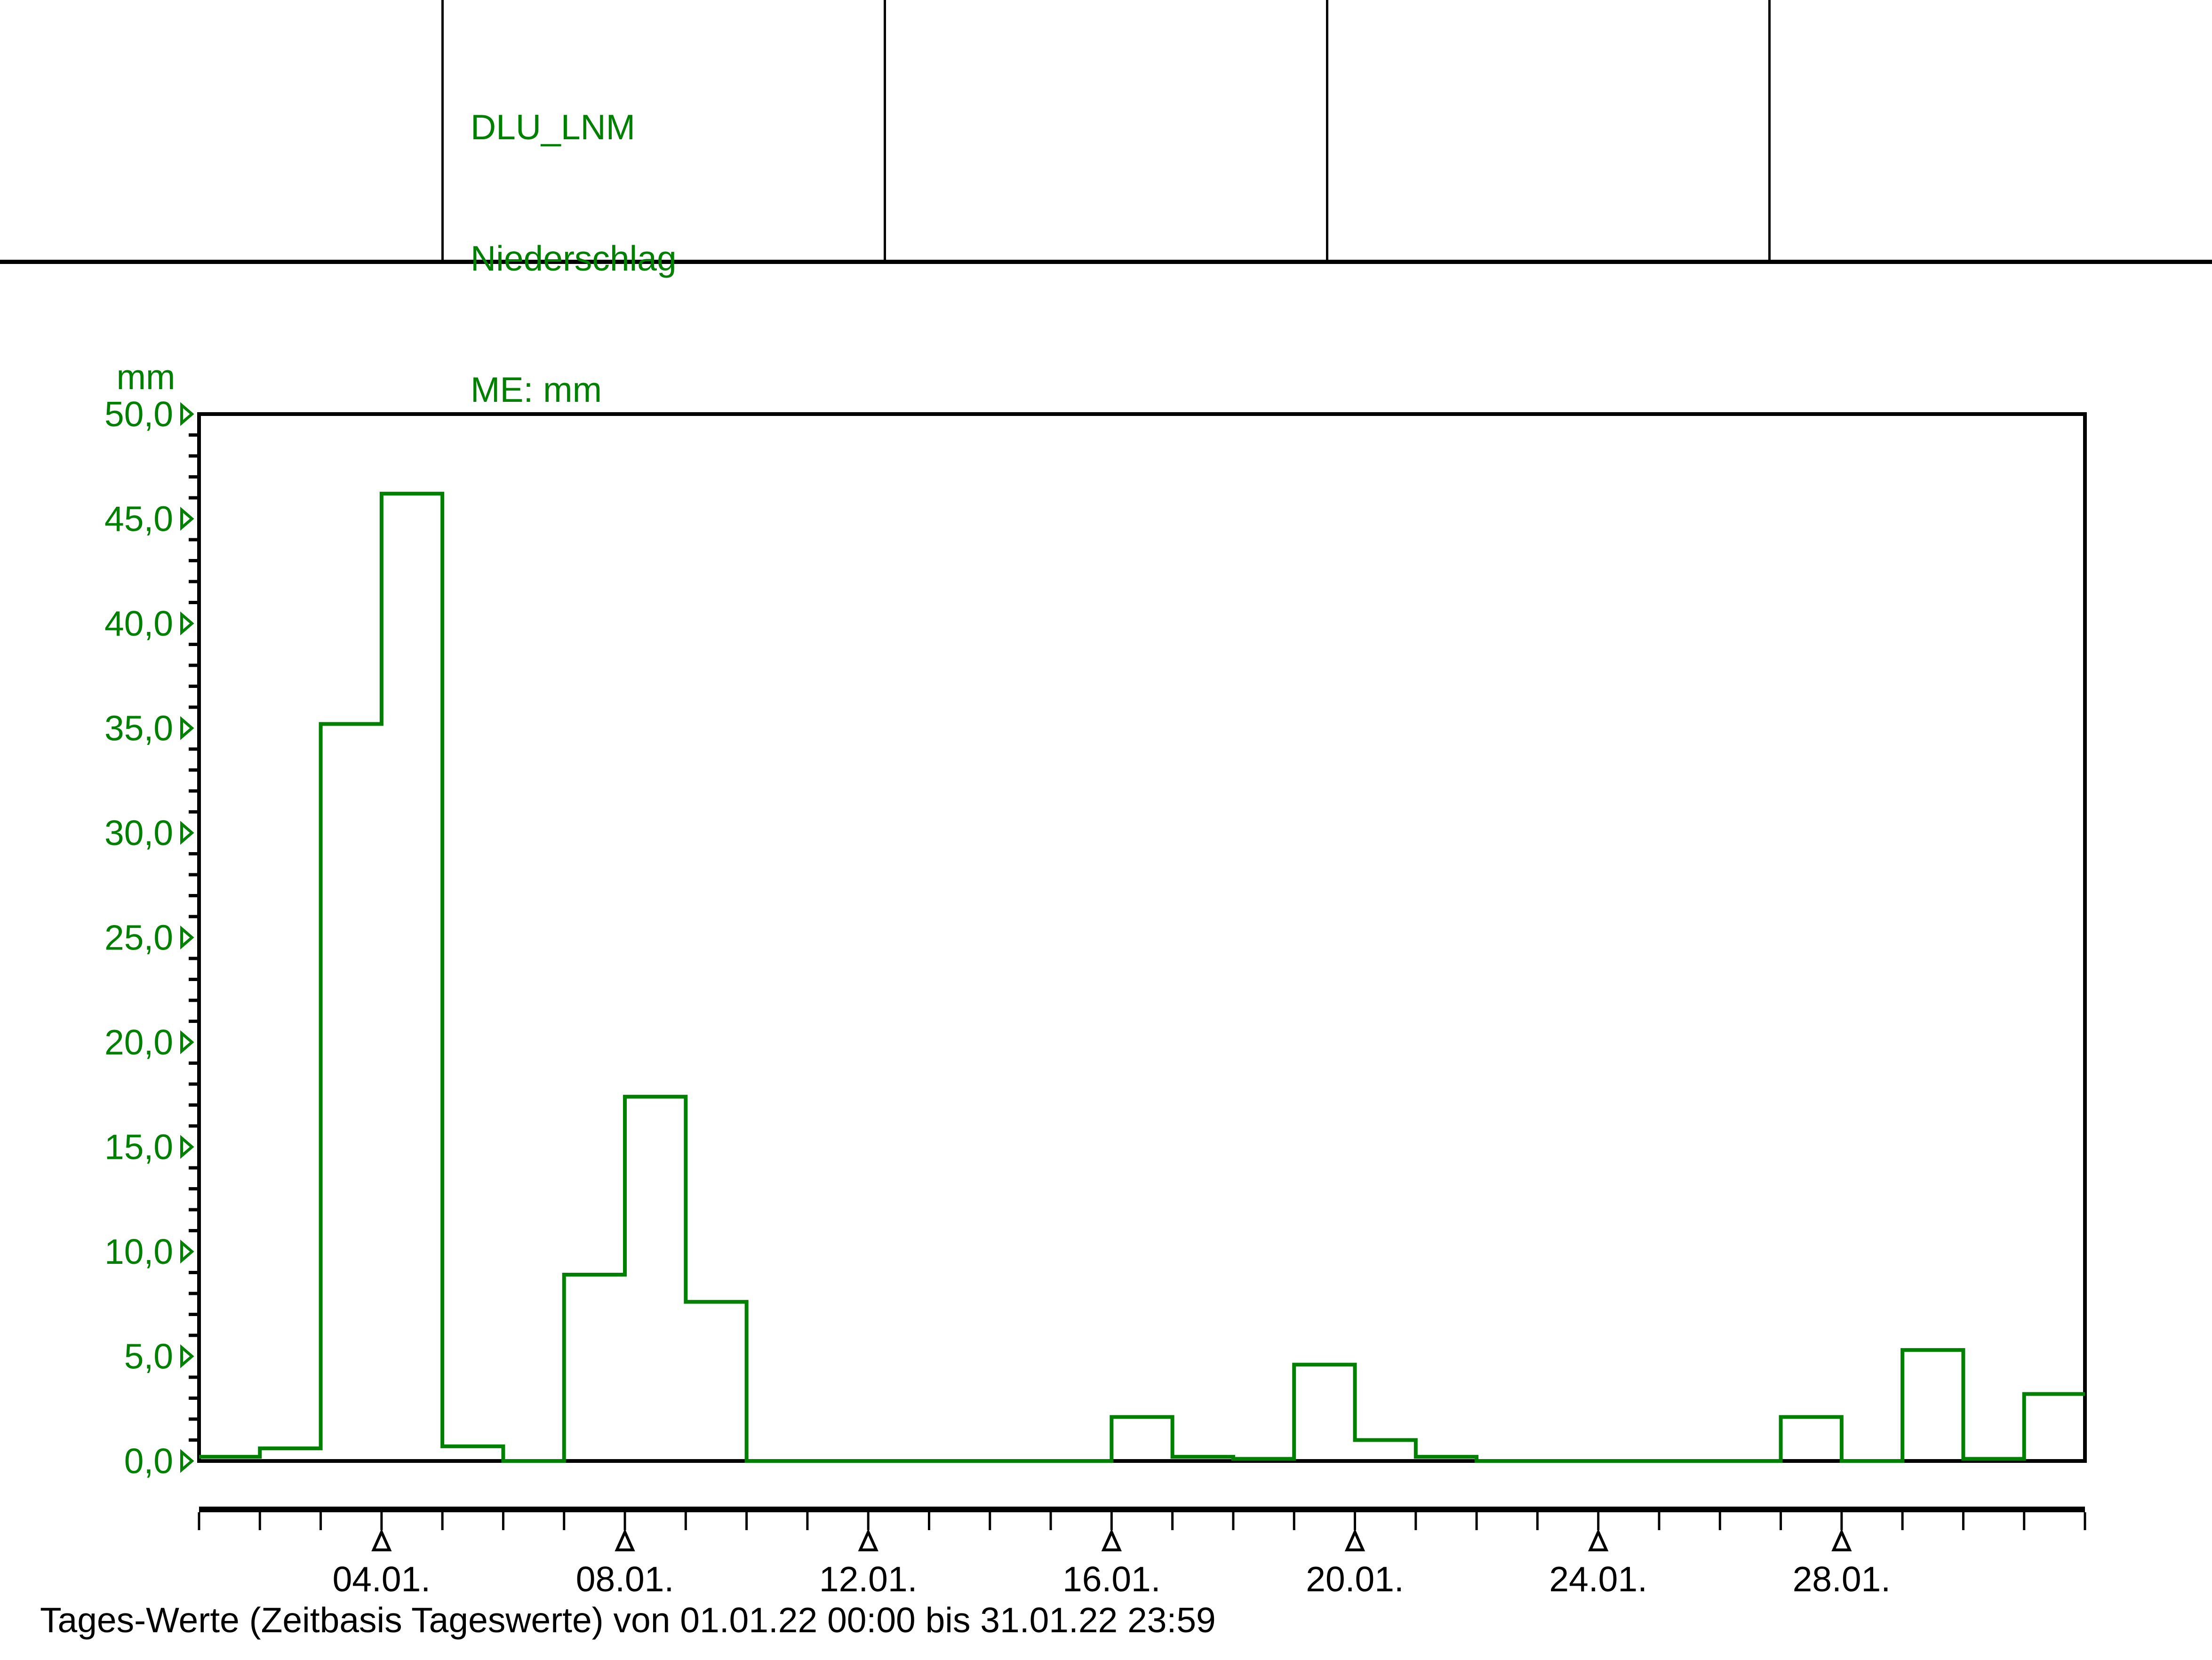  Describe the element at coordinates (138, 1147) in the screenshot. I see `y-tick-label: 15,0` at that location.